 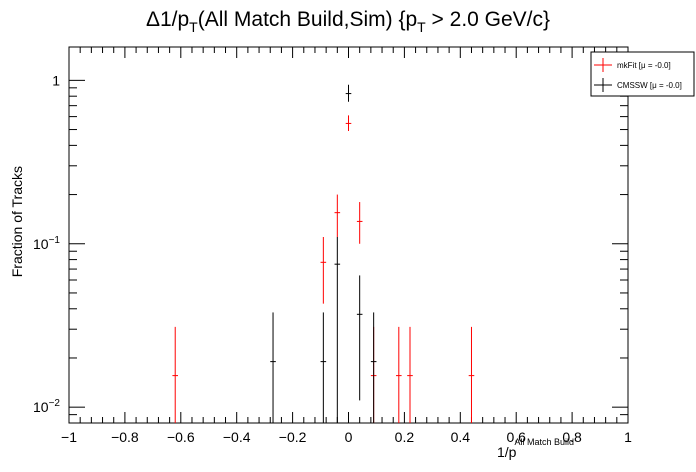 What do you see at coordinates (649, 85) in the screenshot?
I see `legend-label: CMSSW [μ = -0.0]` at bounding box center [649, 85].